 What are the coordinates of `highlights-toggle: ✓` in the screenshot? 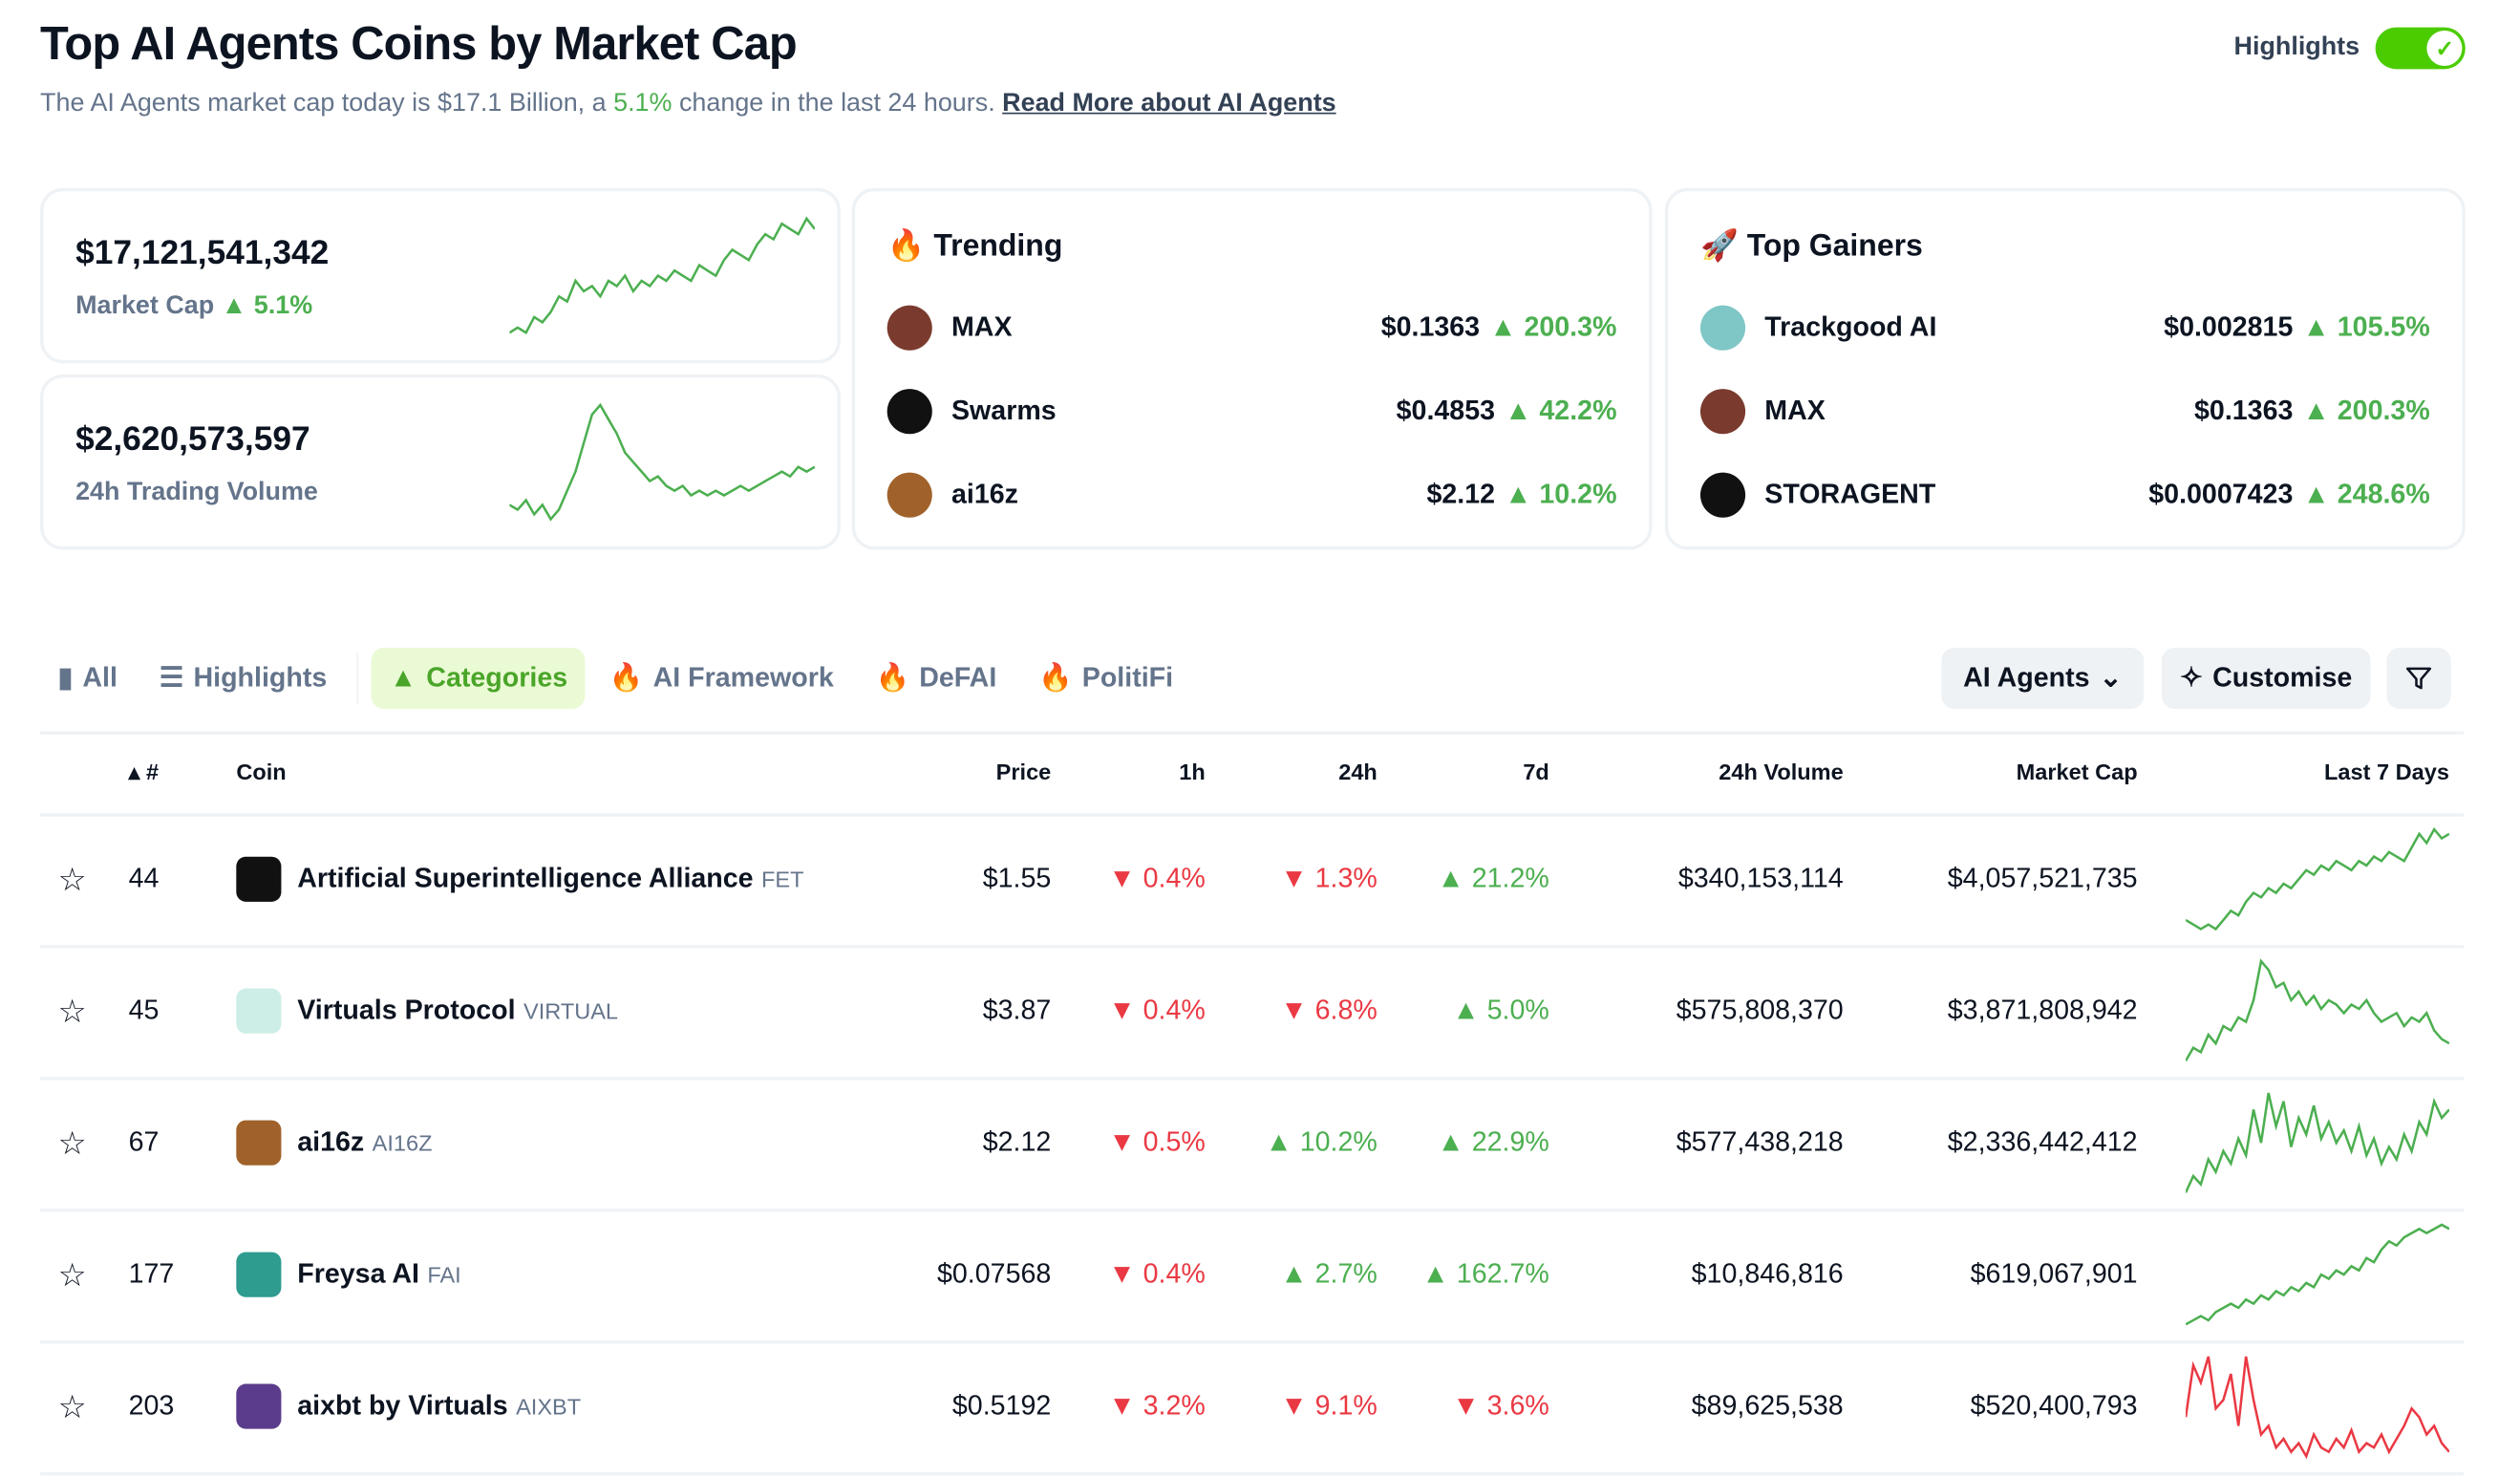 It's located at (2421, 48).